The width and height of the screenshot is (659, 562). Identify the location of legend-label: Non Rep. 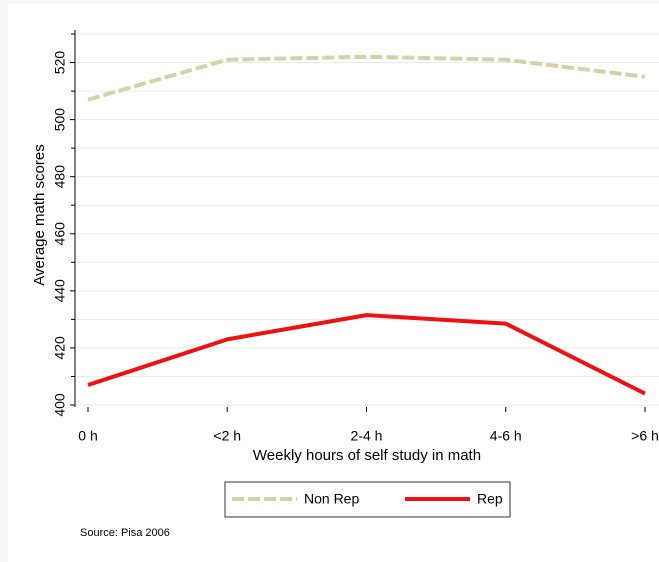
(331, 499).